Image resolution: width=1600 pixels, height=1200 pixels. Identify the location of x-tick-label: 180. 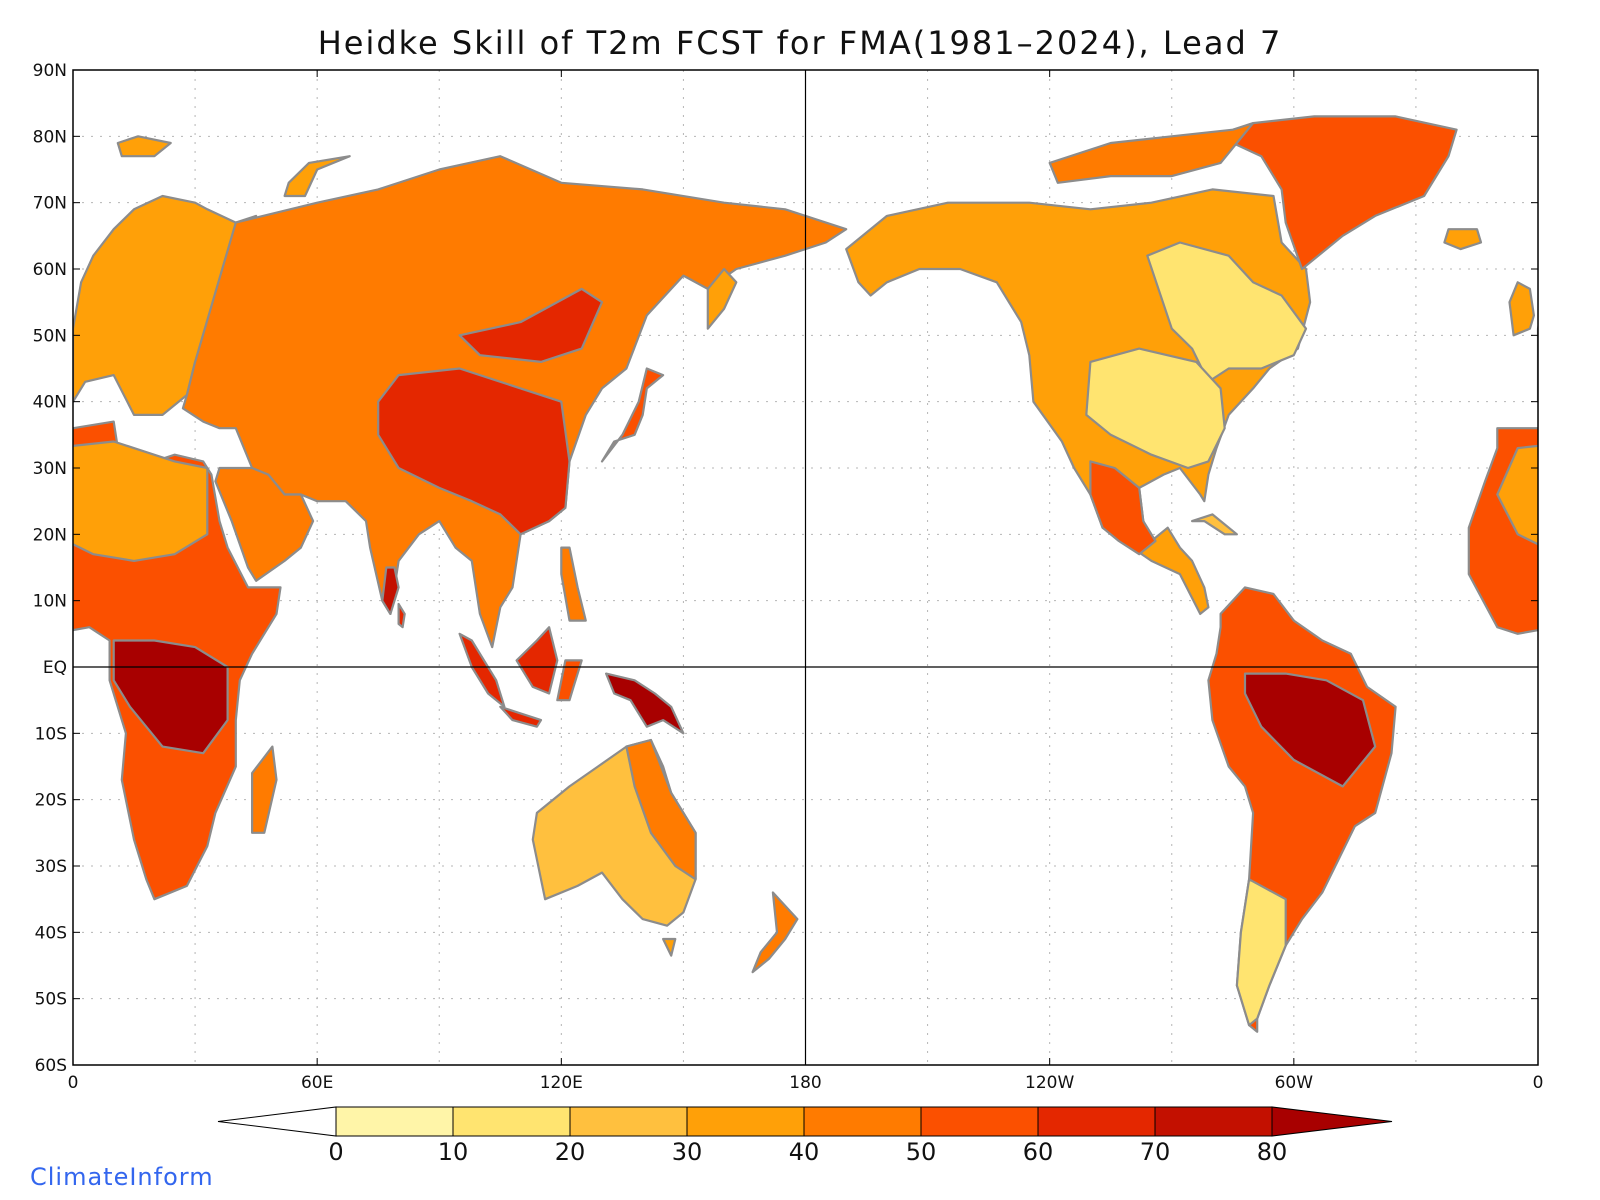
(805, 1083).